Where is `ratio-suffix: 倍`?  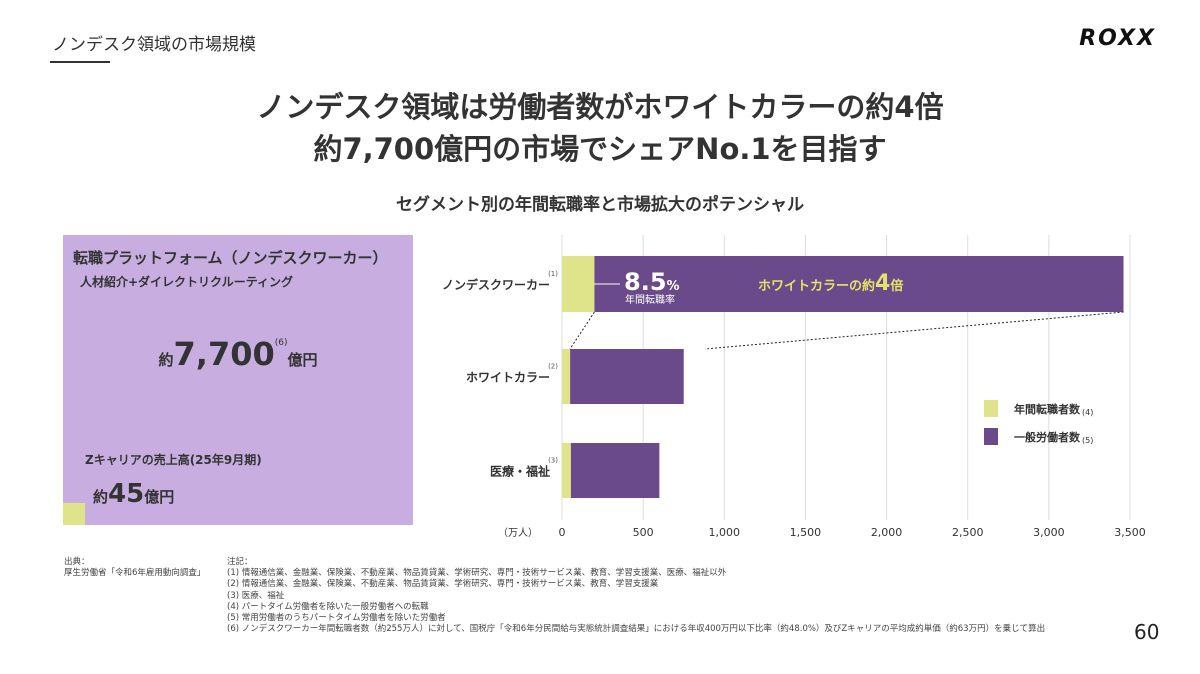 ratio-suffix: 倍 is located at coordinates (896, 286).